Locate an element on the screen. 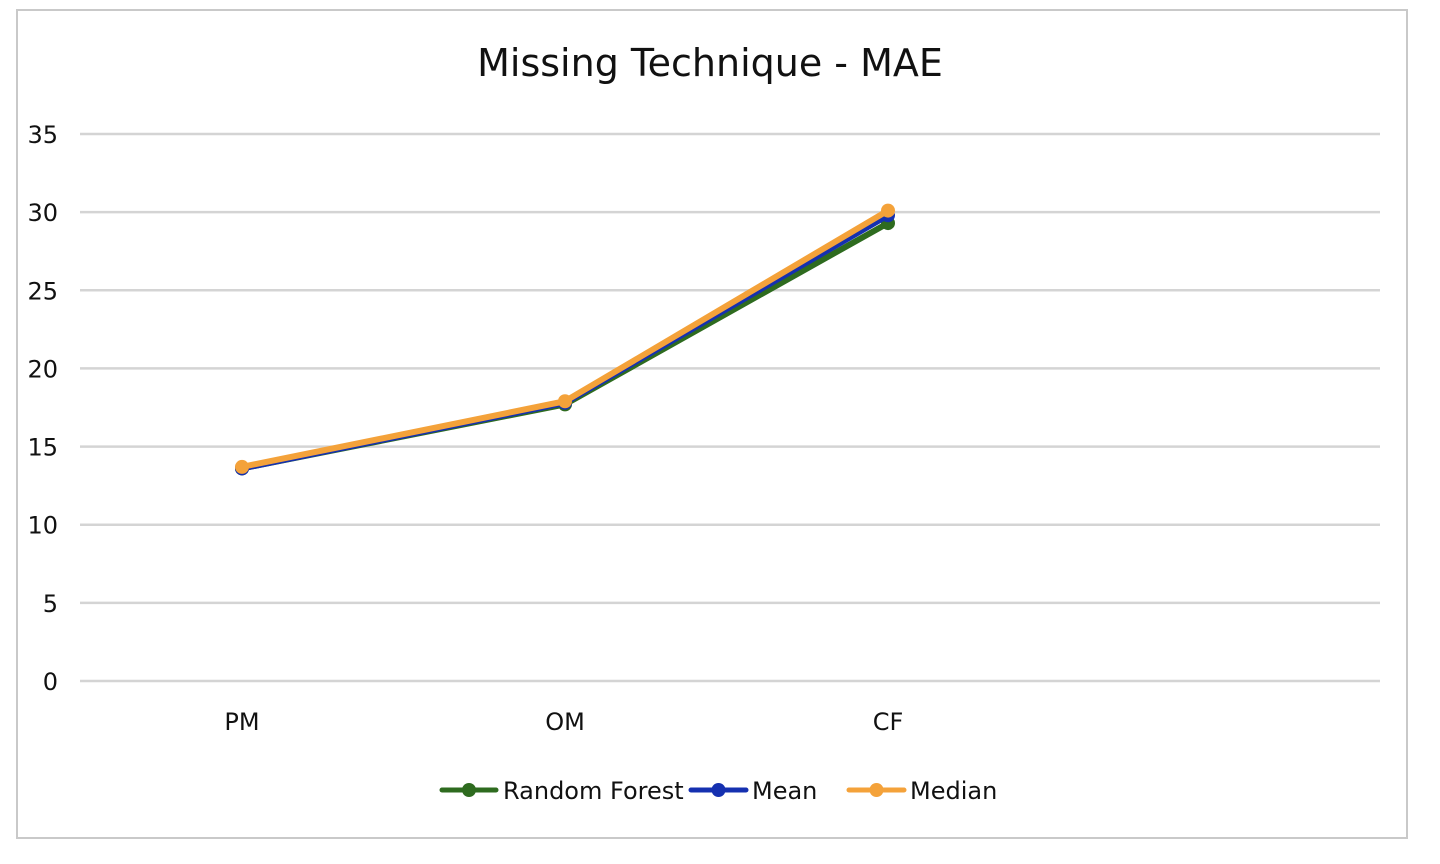 The width and height of the screenshot is (1440, 864). y-tick-label: 0 is located at coordinates (50, 682).